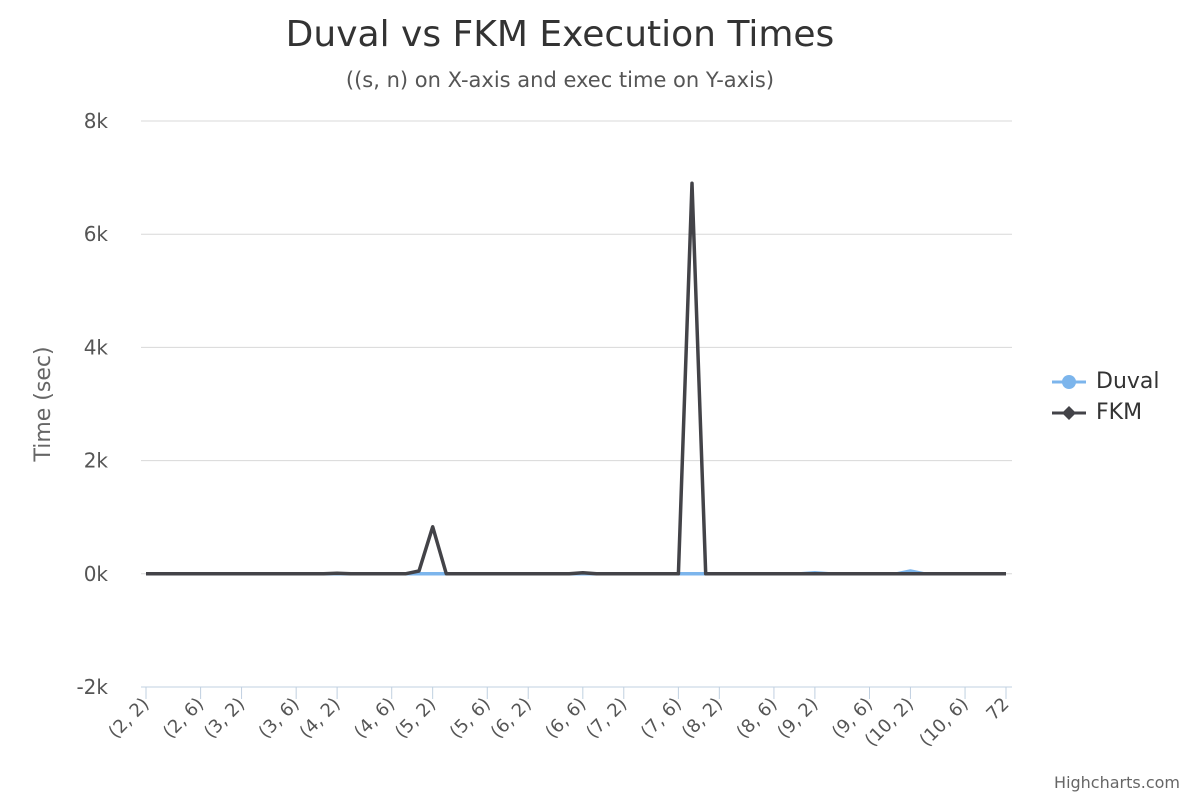  I want to click on y-tick-label: 0k, so click(96, 574).